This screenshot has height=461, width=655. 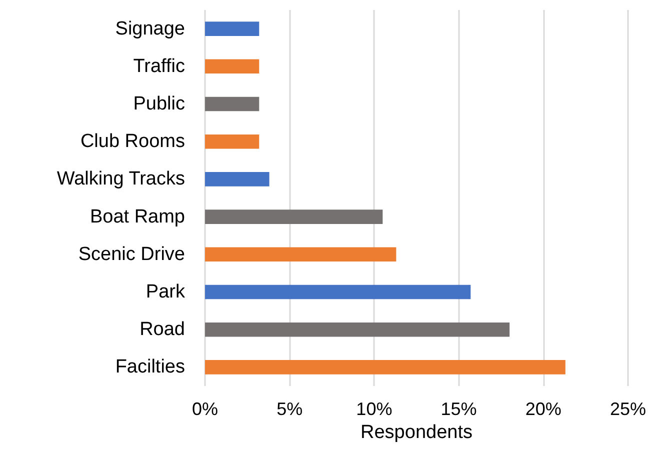 What do you see at coordinates (131, 254) in the screenshot?
I see `y-tick-label: Scenic Drive` at bounding box center [131, 254].